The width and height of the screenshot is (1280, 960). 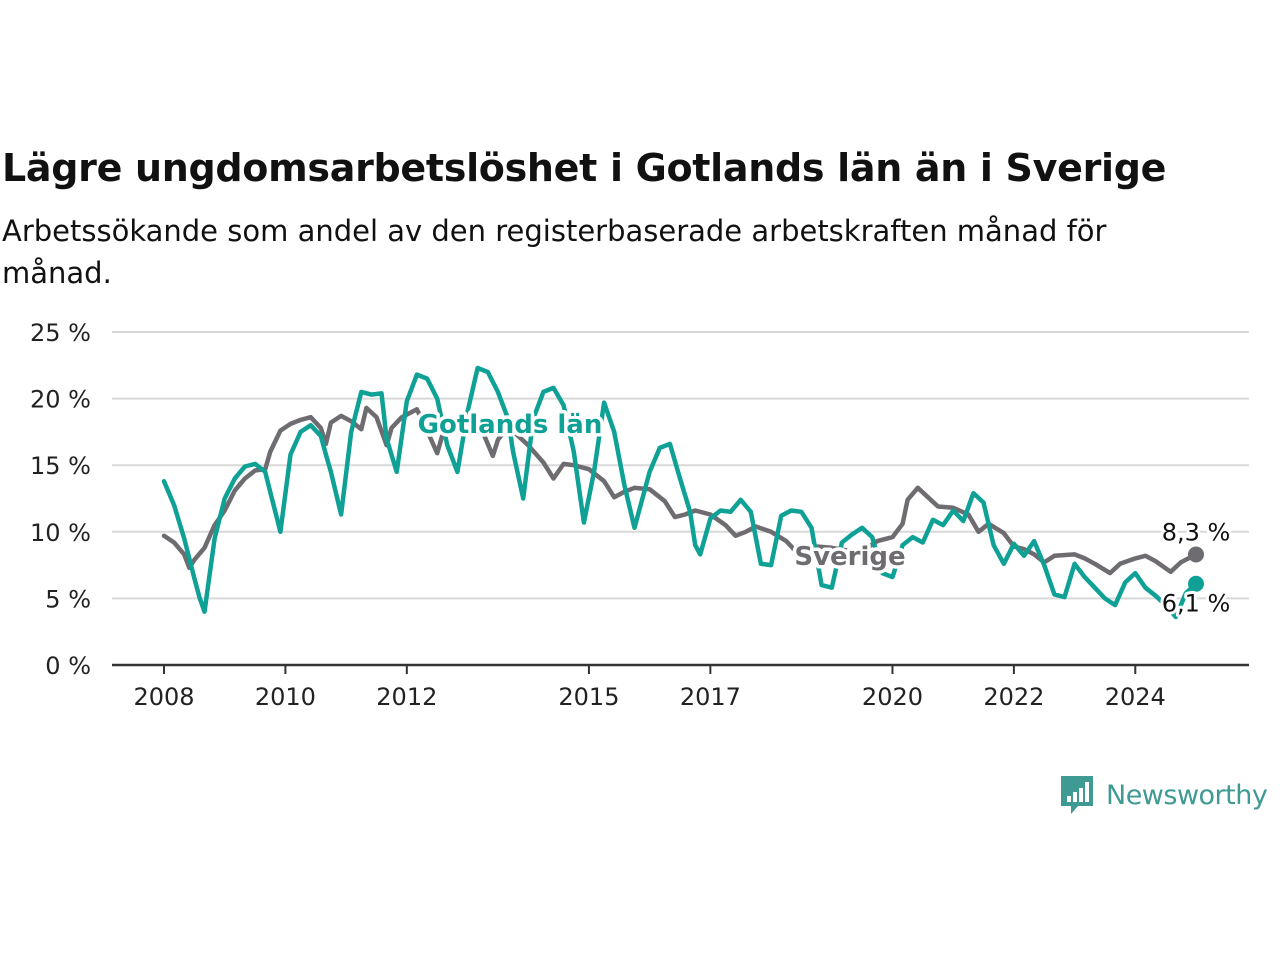 I want to click on end-value-halo: 8,3 %, so click(x=1196, y=532).